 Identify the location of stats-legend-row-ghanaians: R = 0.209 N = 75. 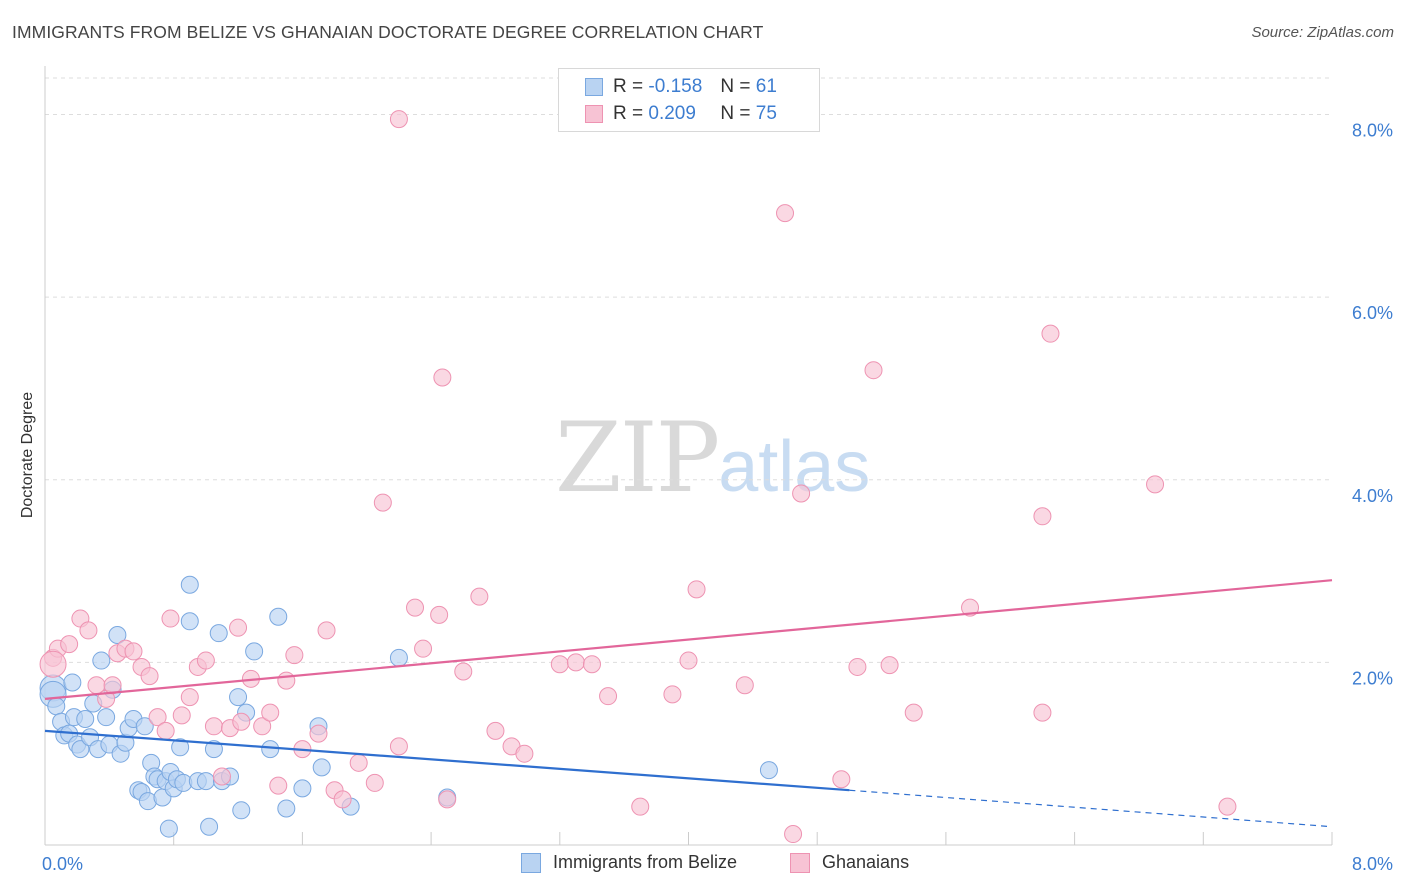
(681, 114).